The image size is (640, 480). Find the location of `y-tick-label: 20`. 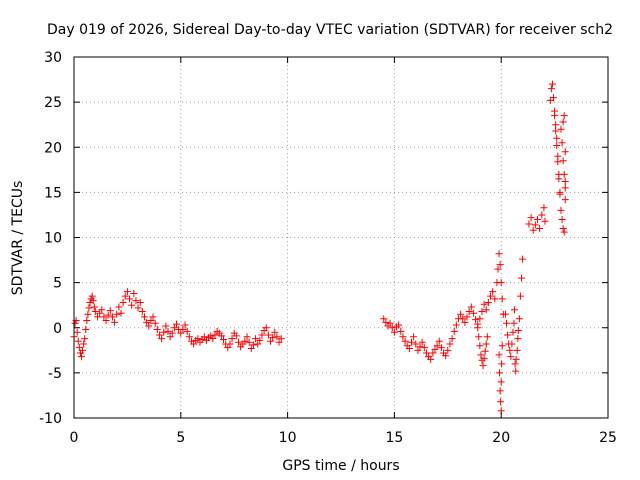

y-tick-label: 20 is located at coordinates (53, 148).